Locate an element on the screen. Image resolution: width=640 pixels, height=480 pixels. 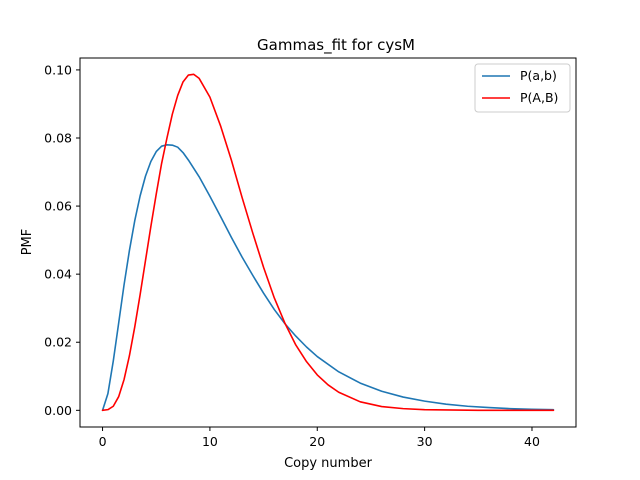
x-axis-label: Copy number is located at coordinates (328, 463).